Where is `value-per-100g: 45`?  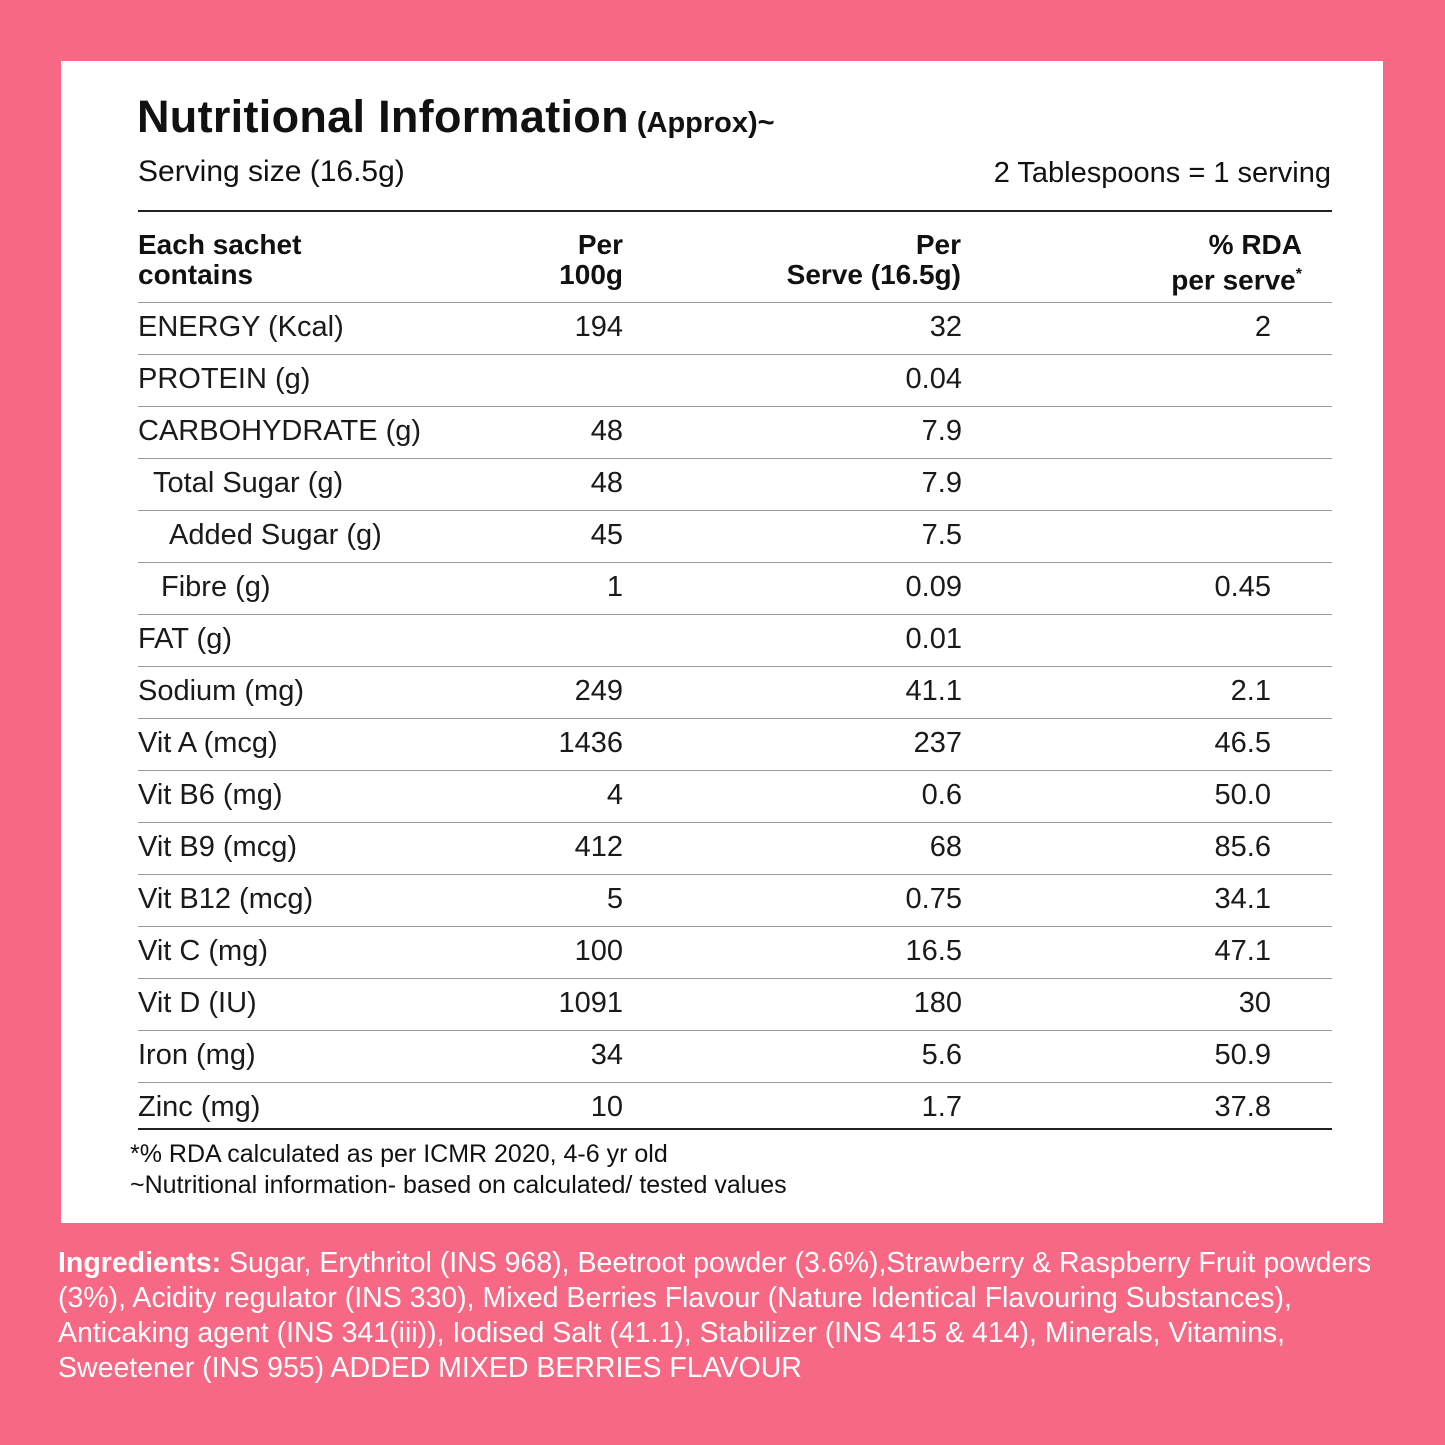
value-per-100g: 45 is located at coordinates (606, 535).